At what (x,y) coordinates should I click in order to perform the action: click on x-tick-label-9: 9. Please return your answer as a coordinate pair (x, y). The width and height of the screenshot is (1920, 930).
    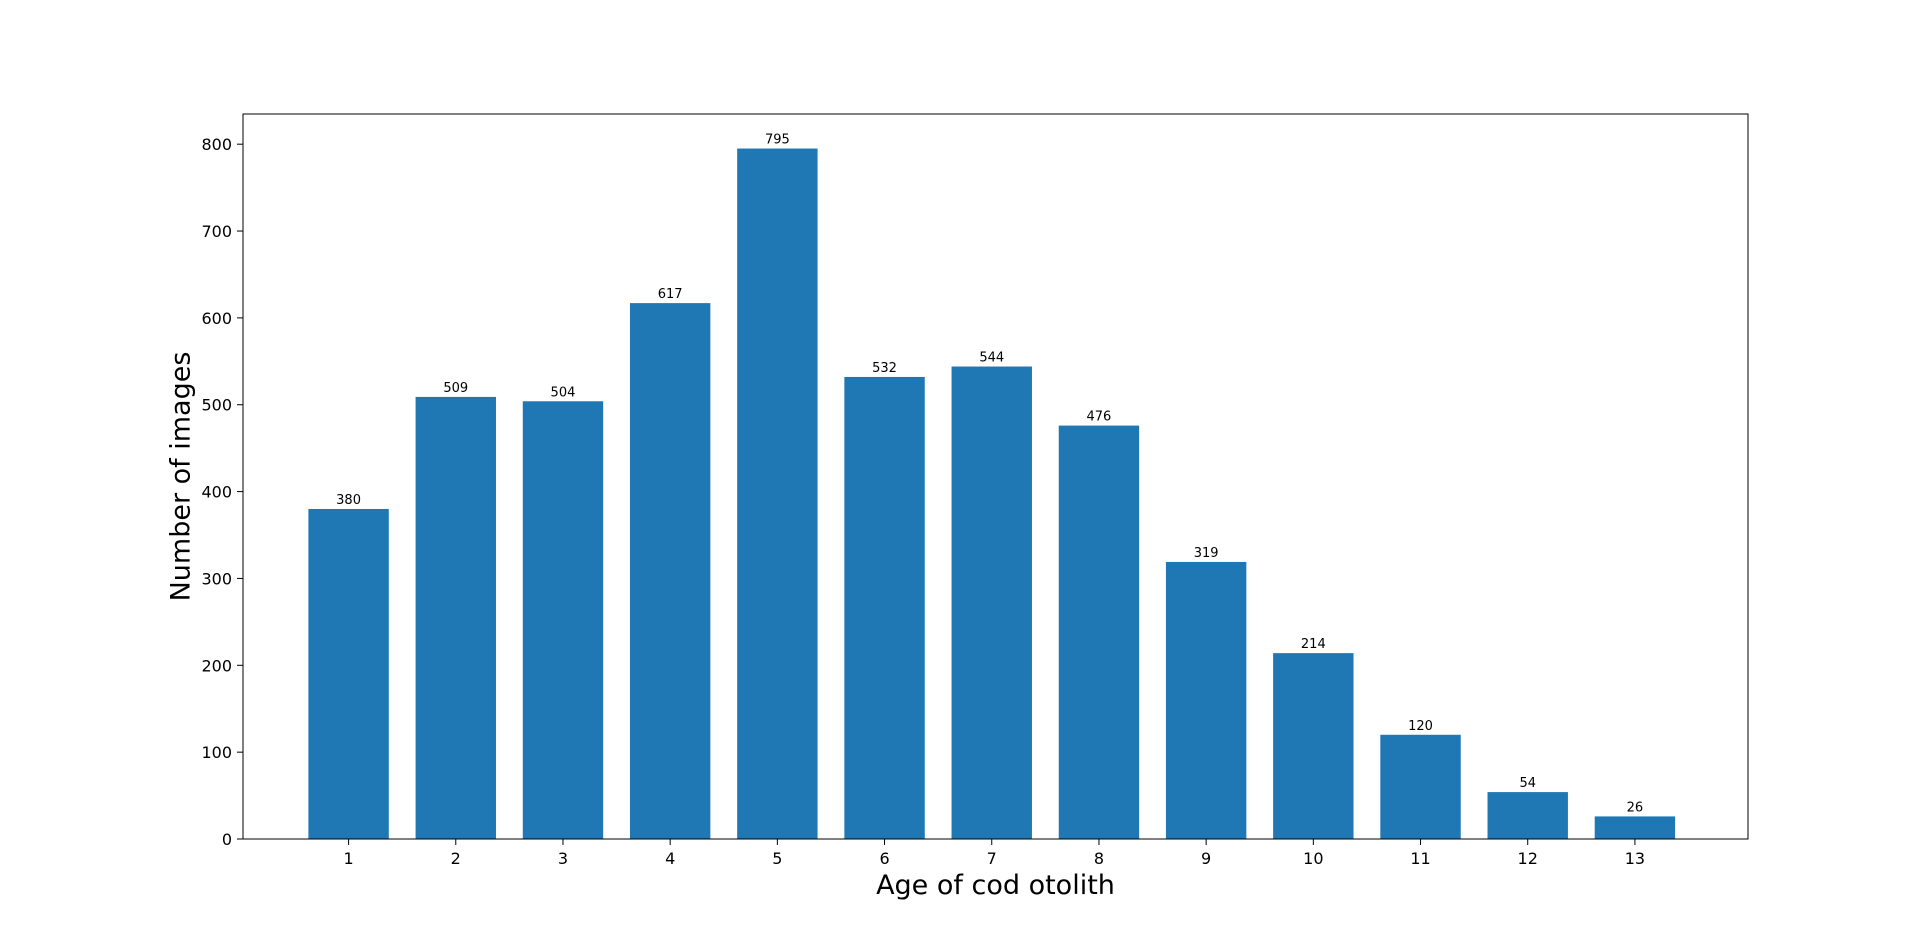
    Looking at the image, I should click on (1206, 858).